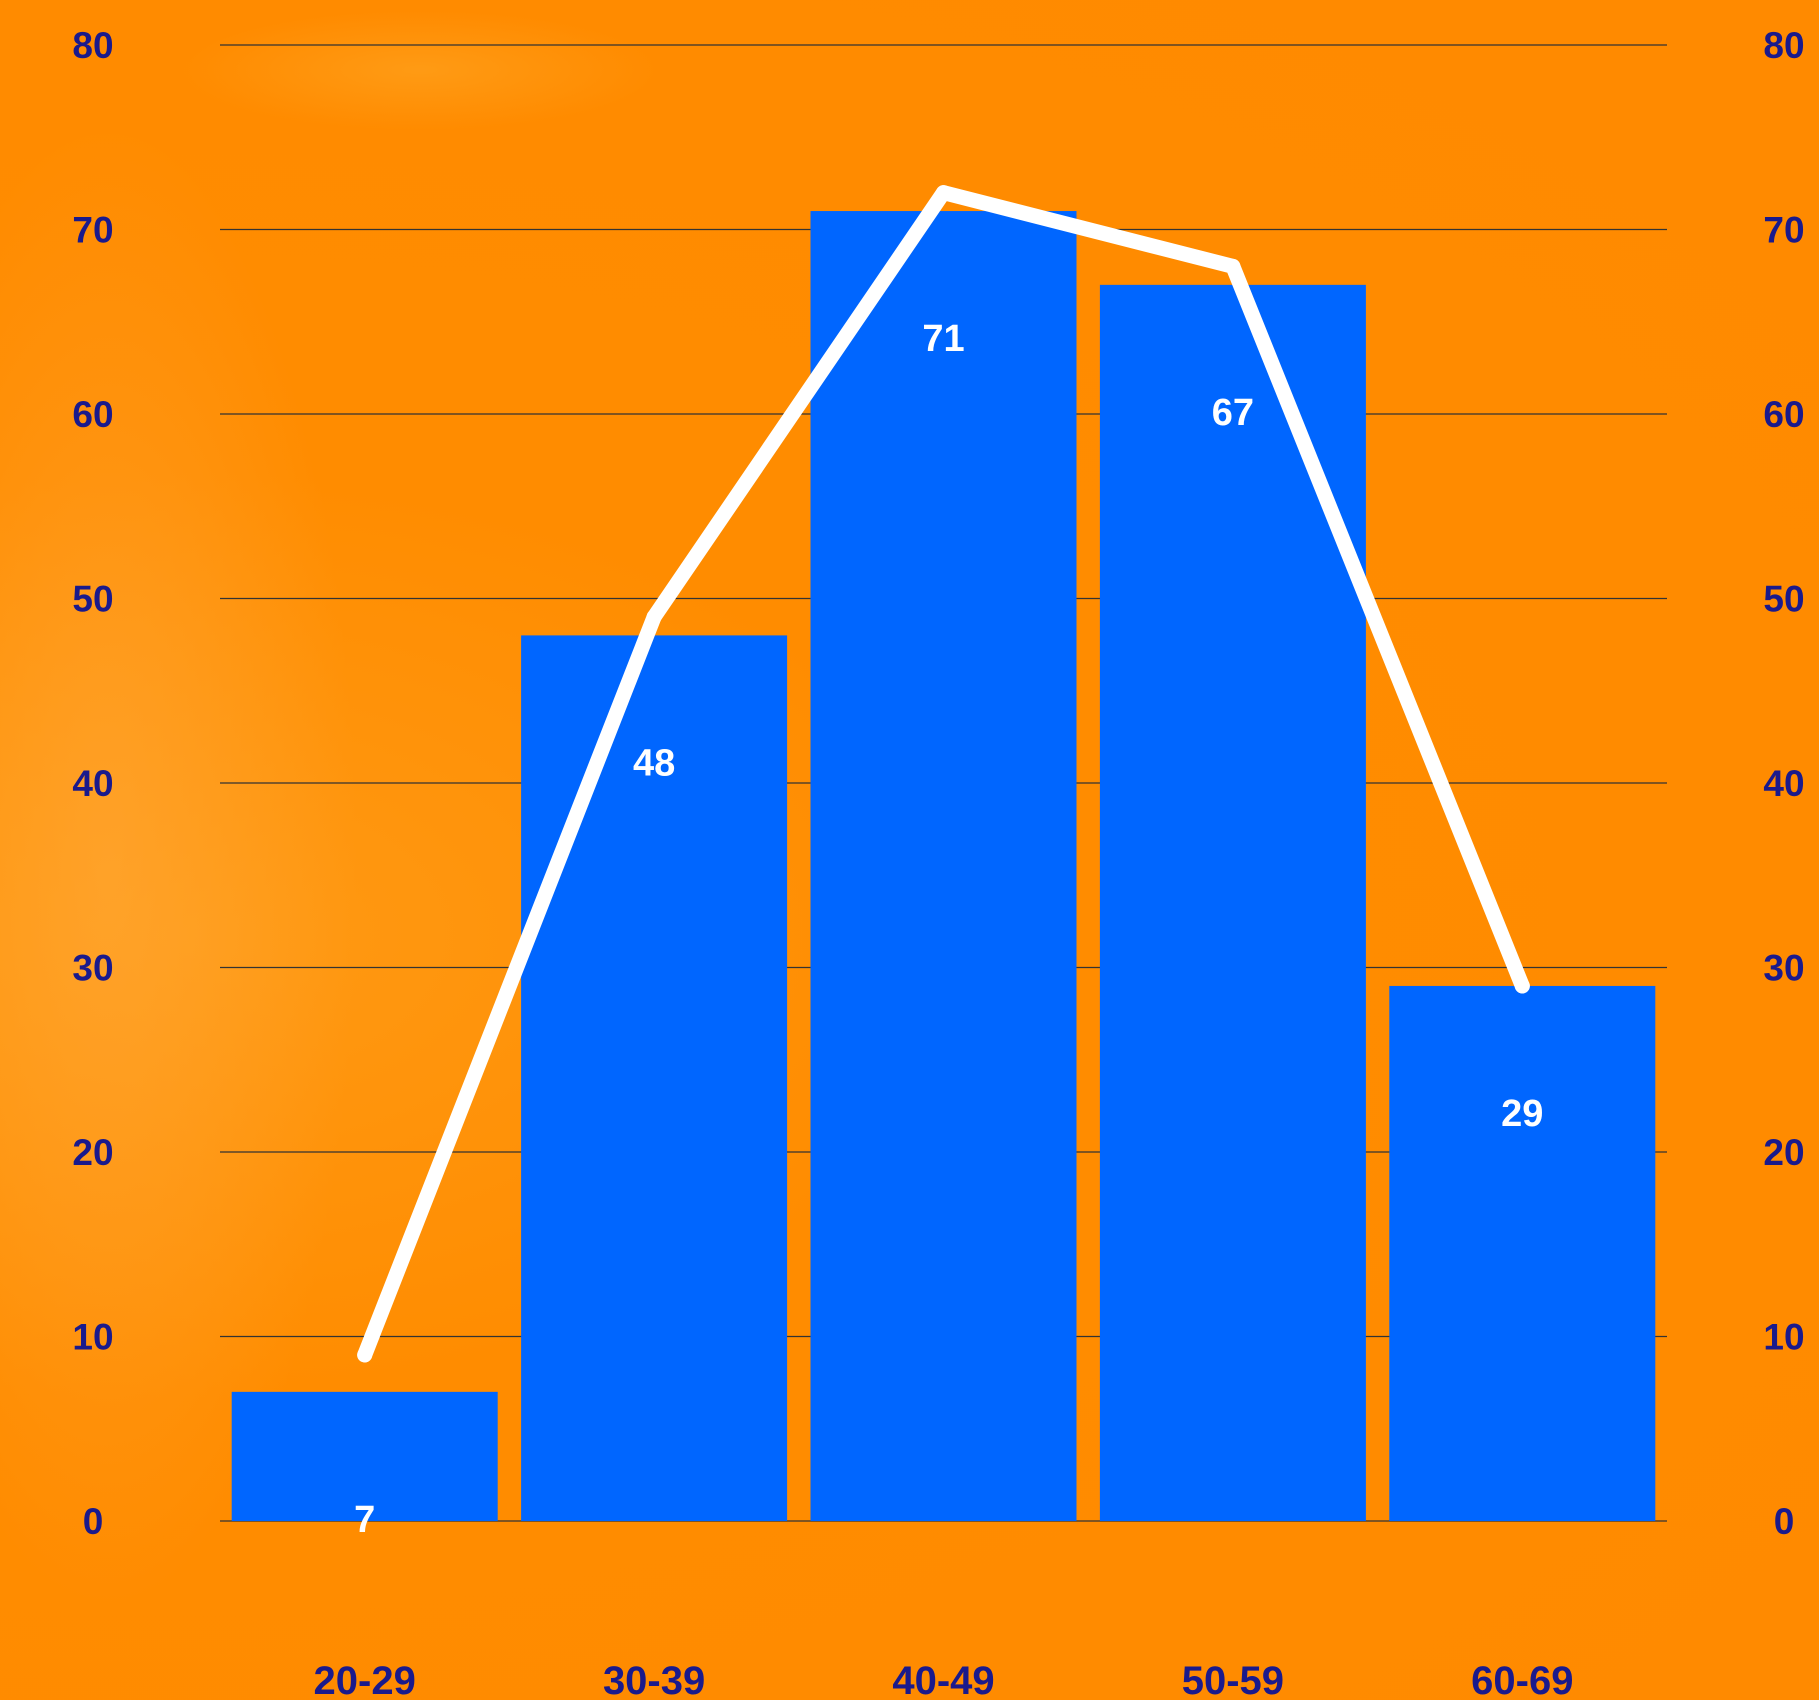  What do you see at coordinates (1233, 413) in the screenshot?
I see `bar-value-label: 67` at bounding box center [1233, 413].